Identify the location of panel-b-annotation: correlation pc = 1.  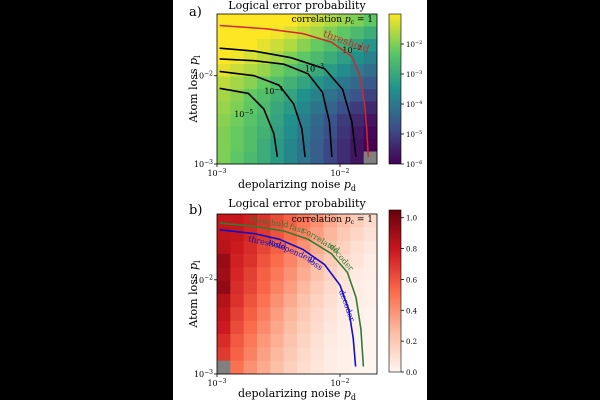
(332, 220).